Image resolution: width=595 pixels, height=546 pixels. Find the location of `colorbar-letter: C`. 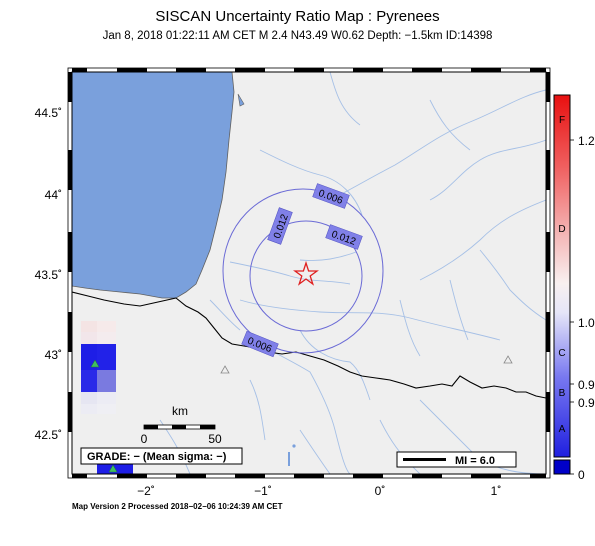

colorbar-letter: C is located at coordinates (561, 353).